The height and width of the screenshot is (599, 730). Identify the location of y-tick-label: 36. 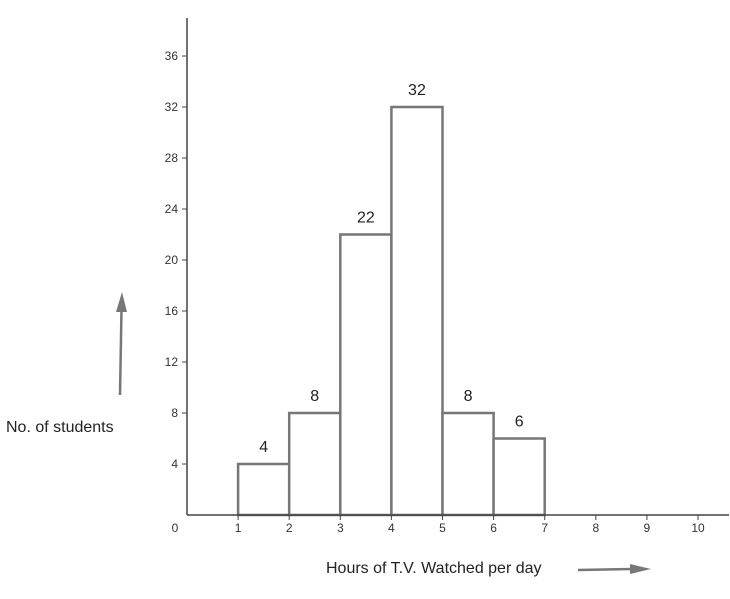
(172, 56).